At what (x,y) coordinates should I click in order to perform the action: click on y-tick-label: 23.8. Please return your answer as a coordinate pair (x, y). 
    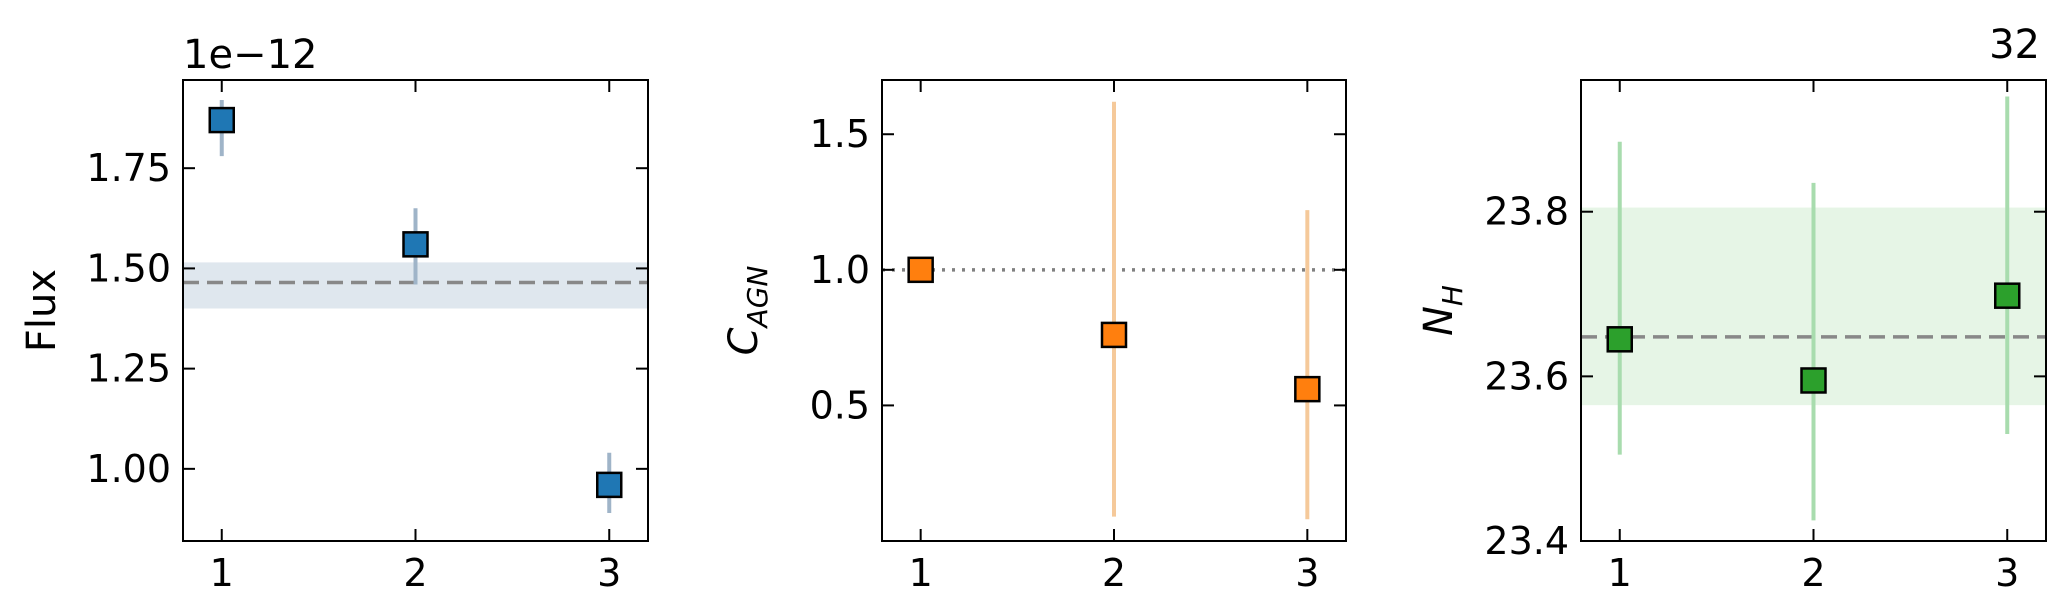
    Looking at the image, I should click on (1526, 212).